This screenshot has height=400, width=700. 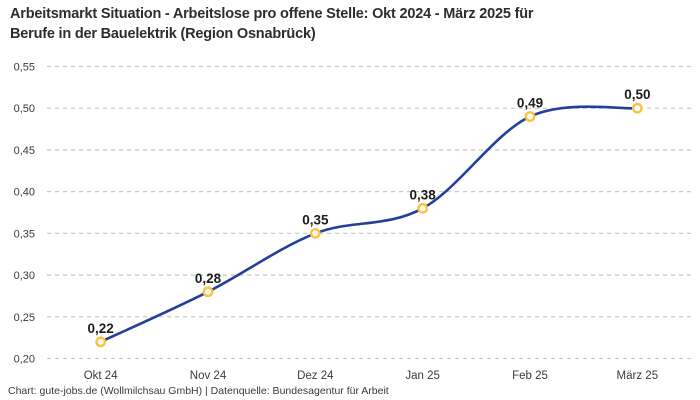 What do you see at coordinates (530, 103) in the screenshot?
I see `data-point-label: 0,49` at bounding box center [530, 103].